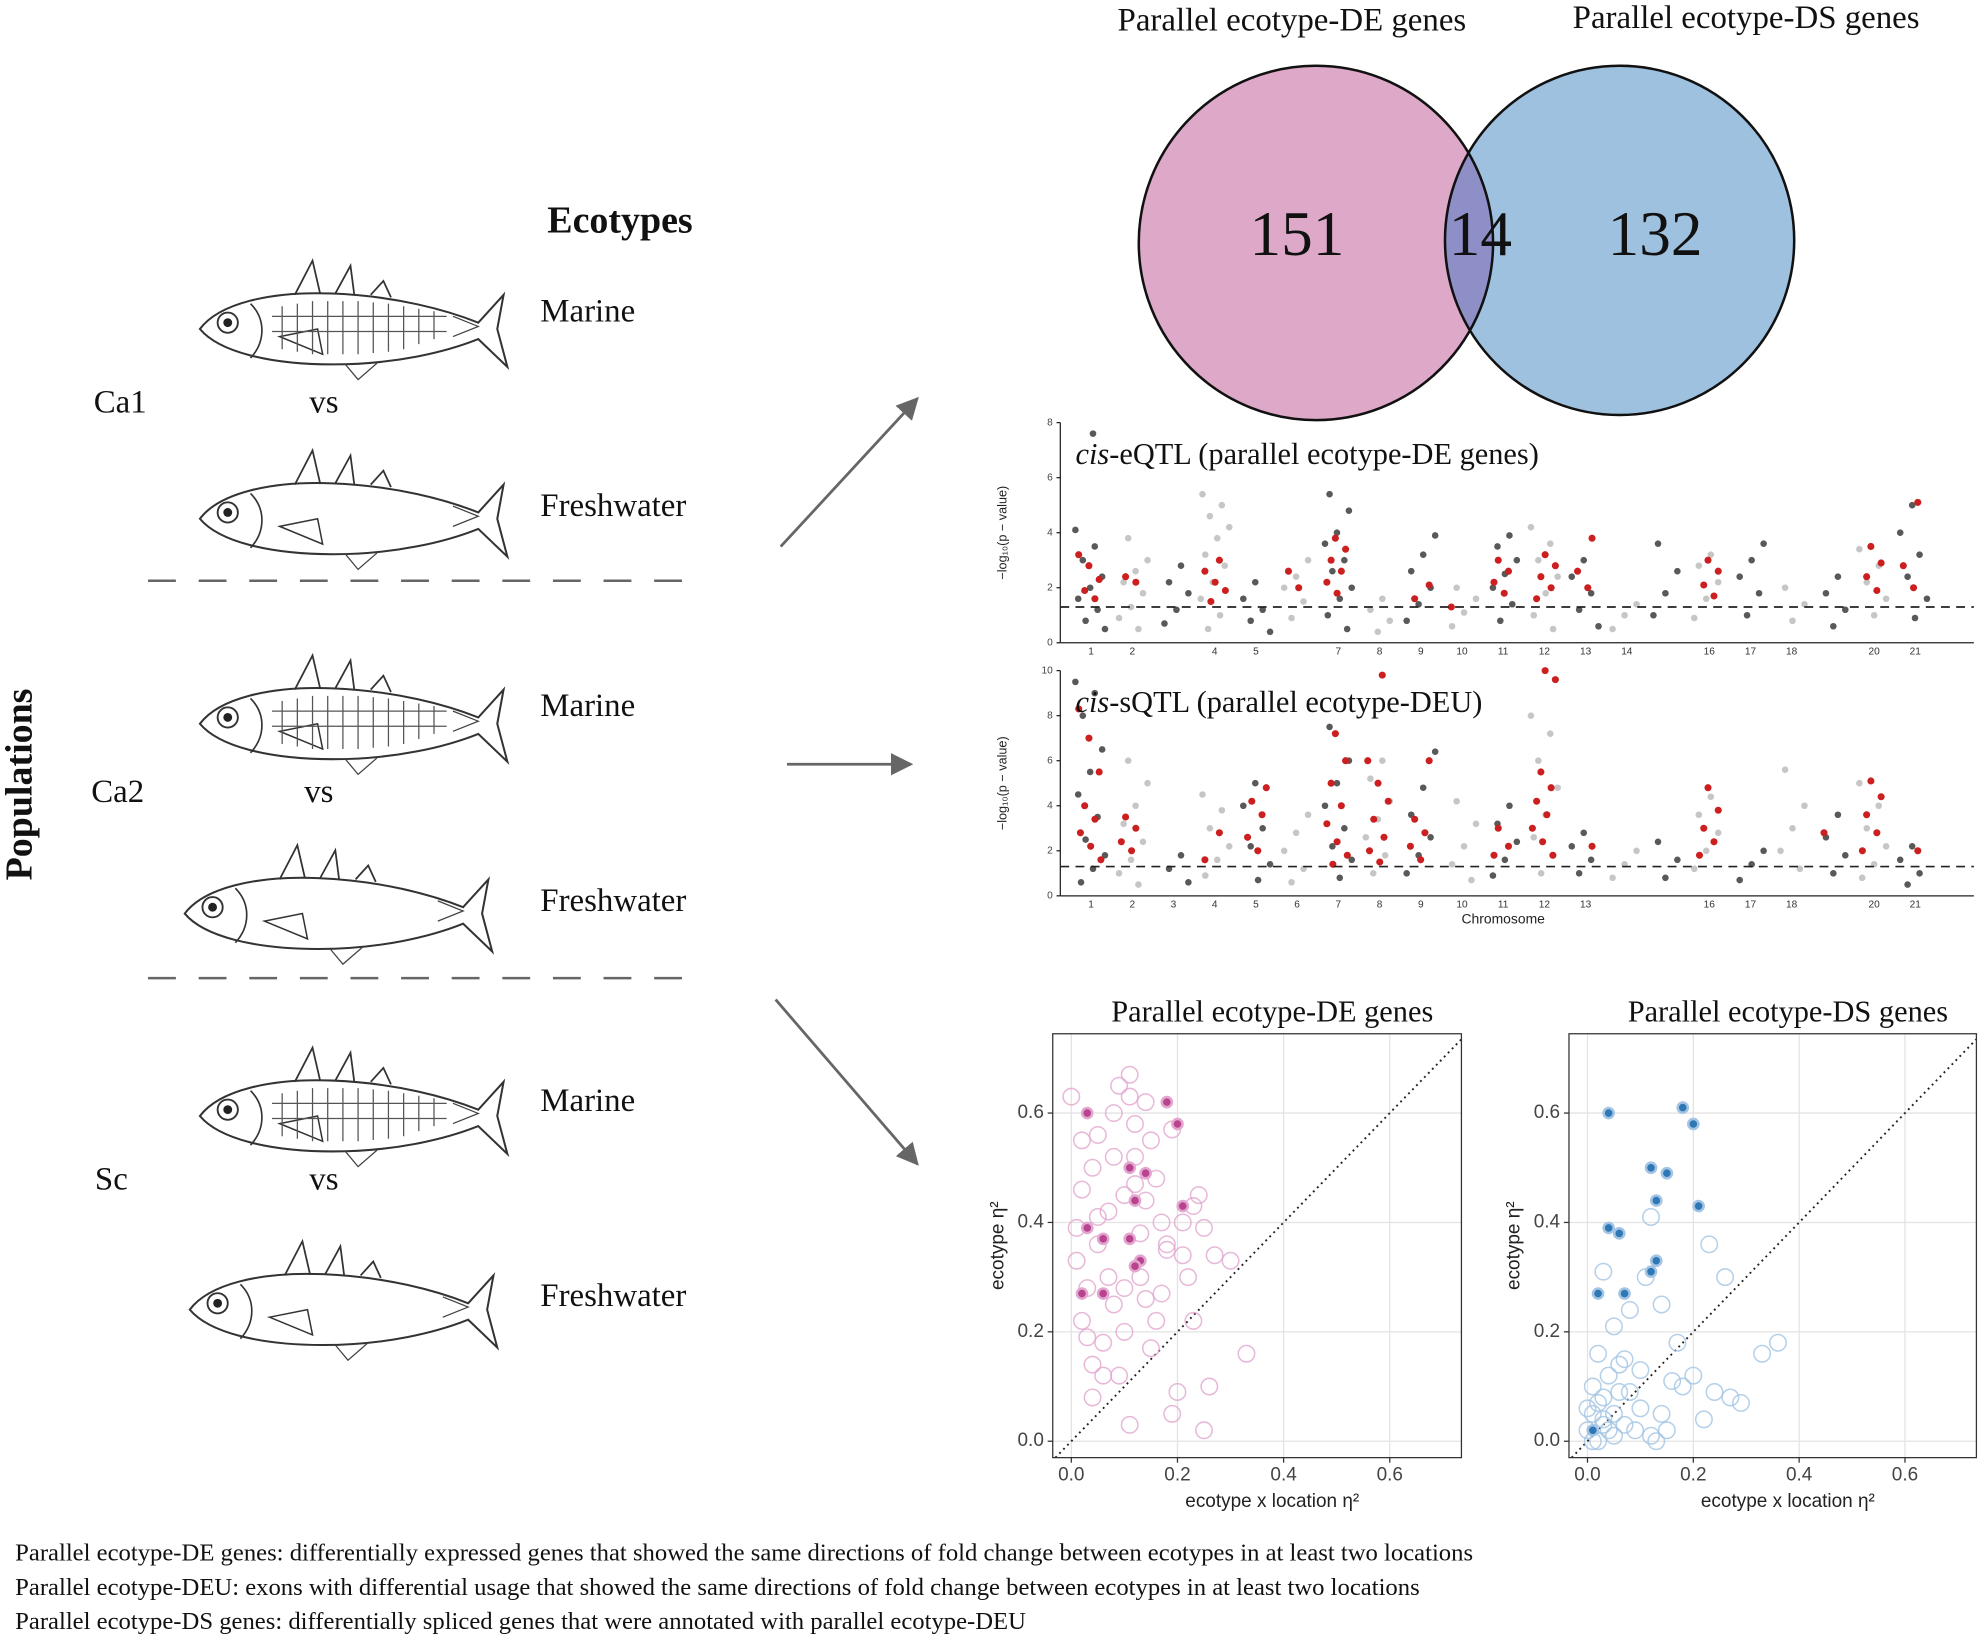  Describe the element at coordinates (1586, 651) in the screenshot. I see `x-tick-label: 13` at that location.